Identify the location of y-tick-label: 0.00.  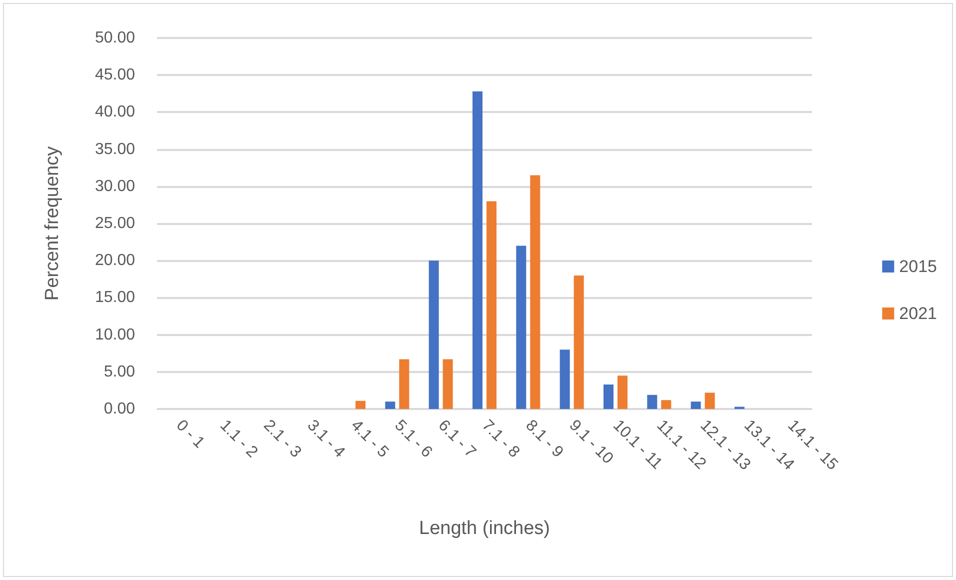
(120, 409).